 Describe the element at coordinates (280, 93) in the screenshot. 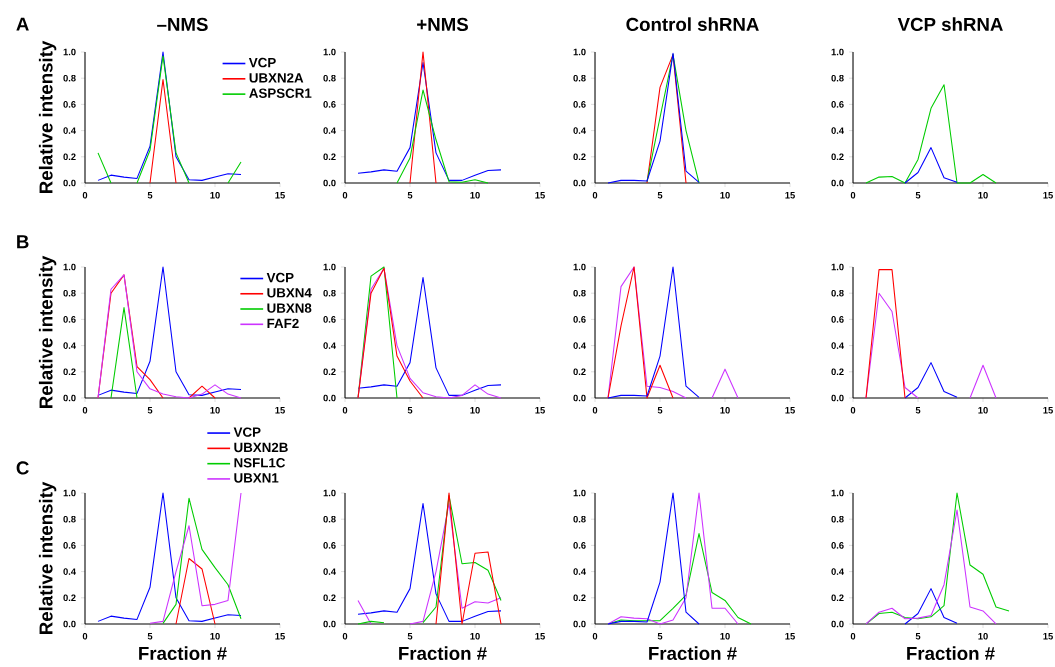

I see `legend-label: ASPSCR1` at that location.